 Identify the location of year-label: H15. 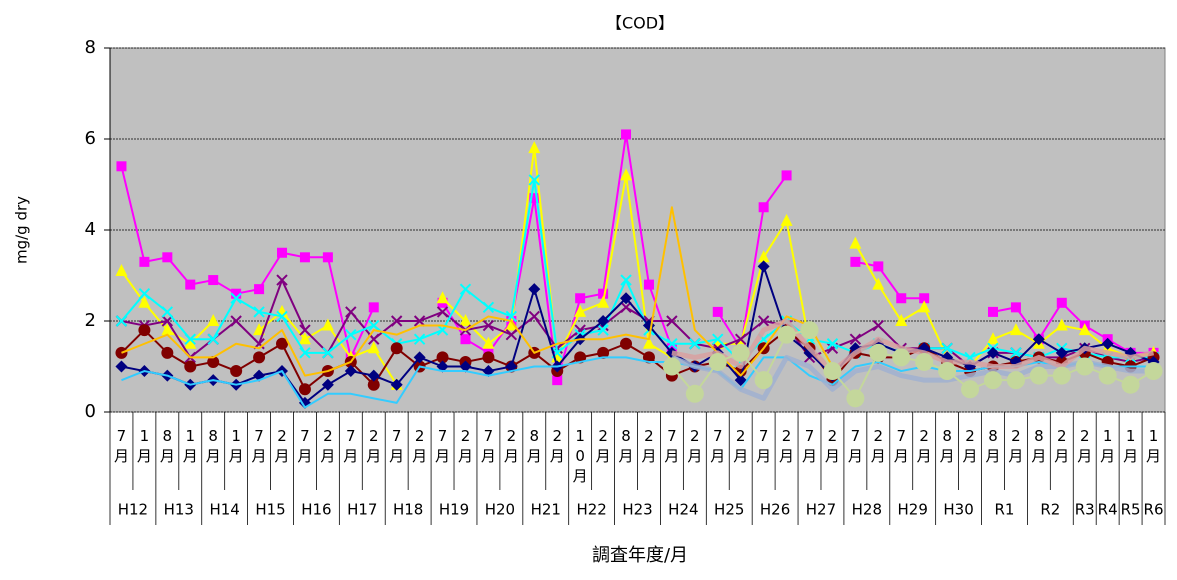
(270, 510).